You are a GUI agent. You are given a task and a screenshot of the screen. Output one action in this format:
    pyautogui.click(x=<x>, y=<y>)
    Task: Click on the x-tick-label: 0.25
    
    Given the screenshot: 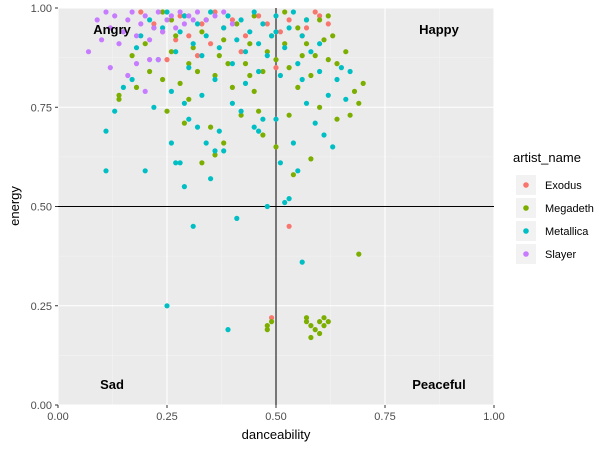 What is the action you would take?
    pyautogui.click(x=166, y=417)
    